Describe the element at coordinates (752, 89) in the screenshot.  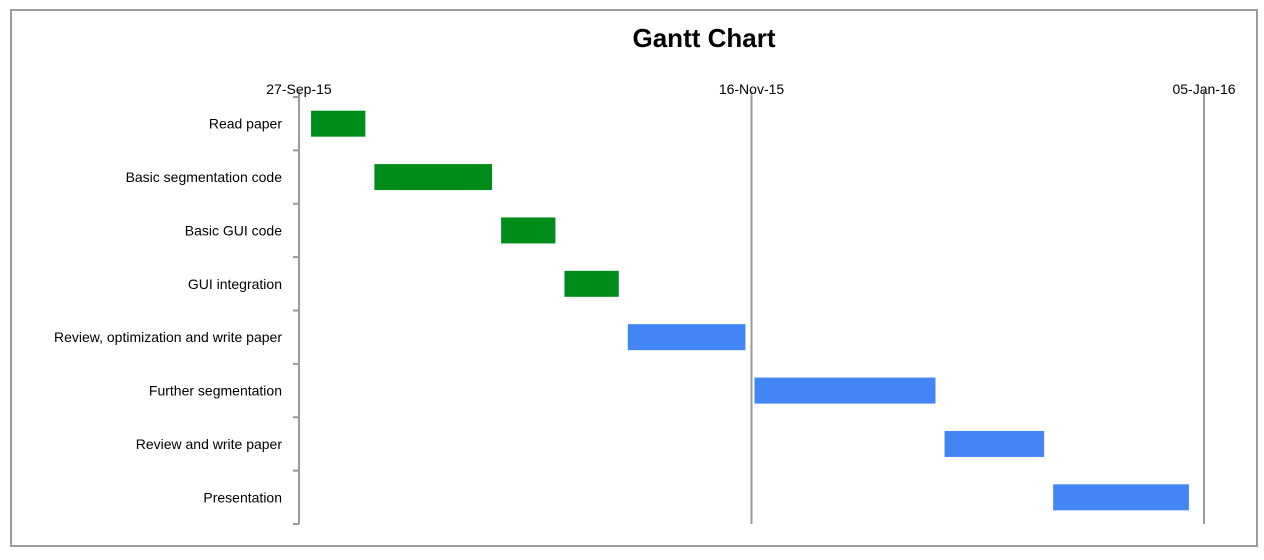
I see `x-tick-label: 16-Nov-15` at that location.